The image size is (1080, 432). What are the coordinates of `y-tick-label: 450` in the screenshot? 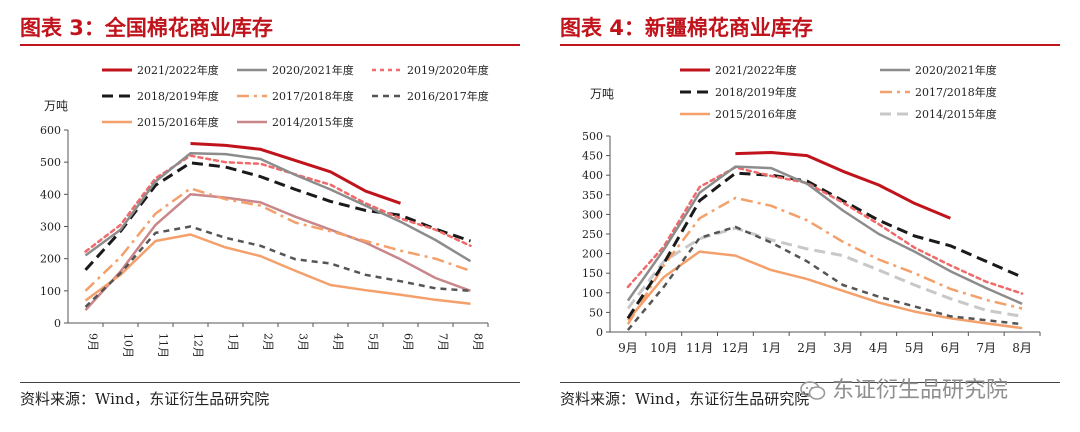 It's located at (592, 156).